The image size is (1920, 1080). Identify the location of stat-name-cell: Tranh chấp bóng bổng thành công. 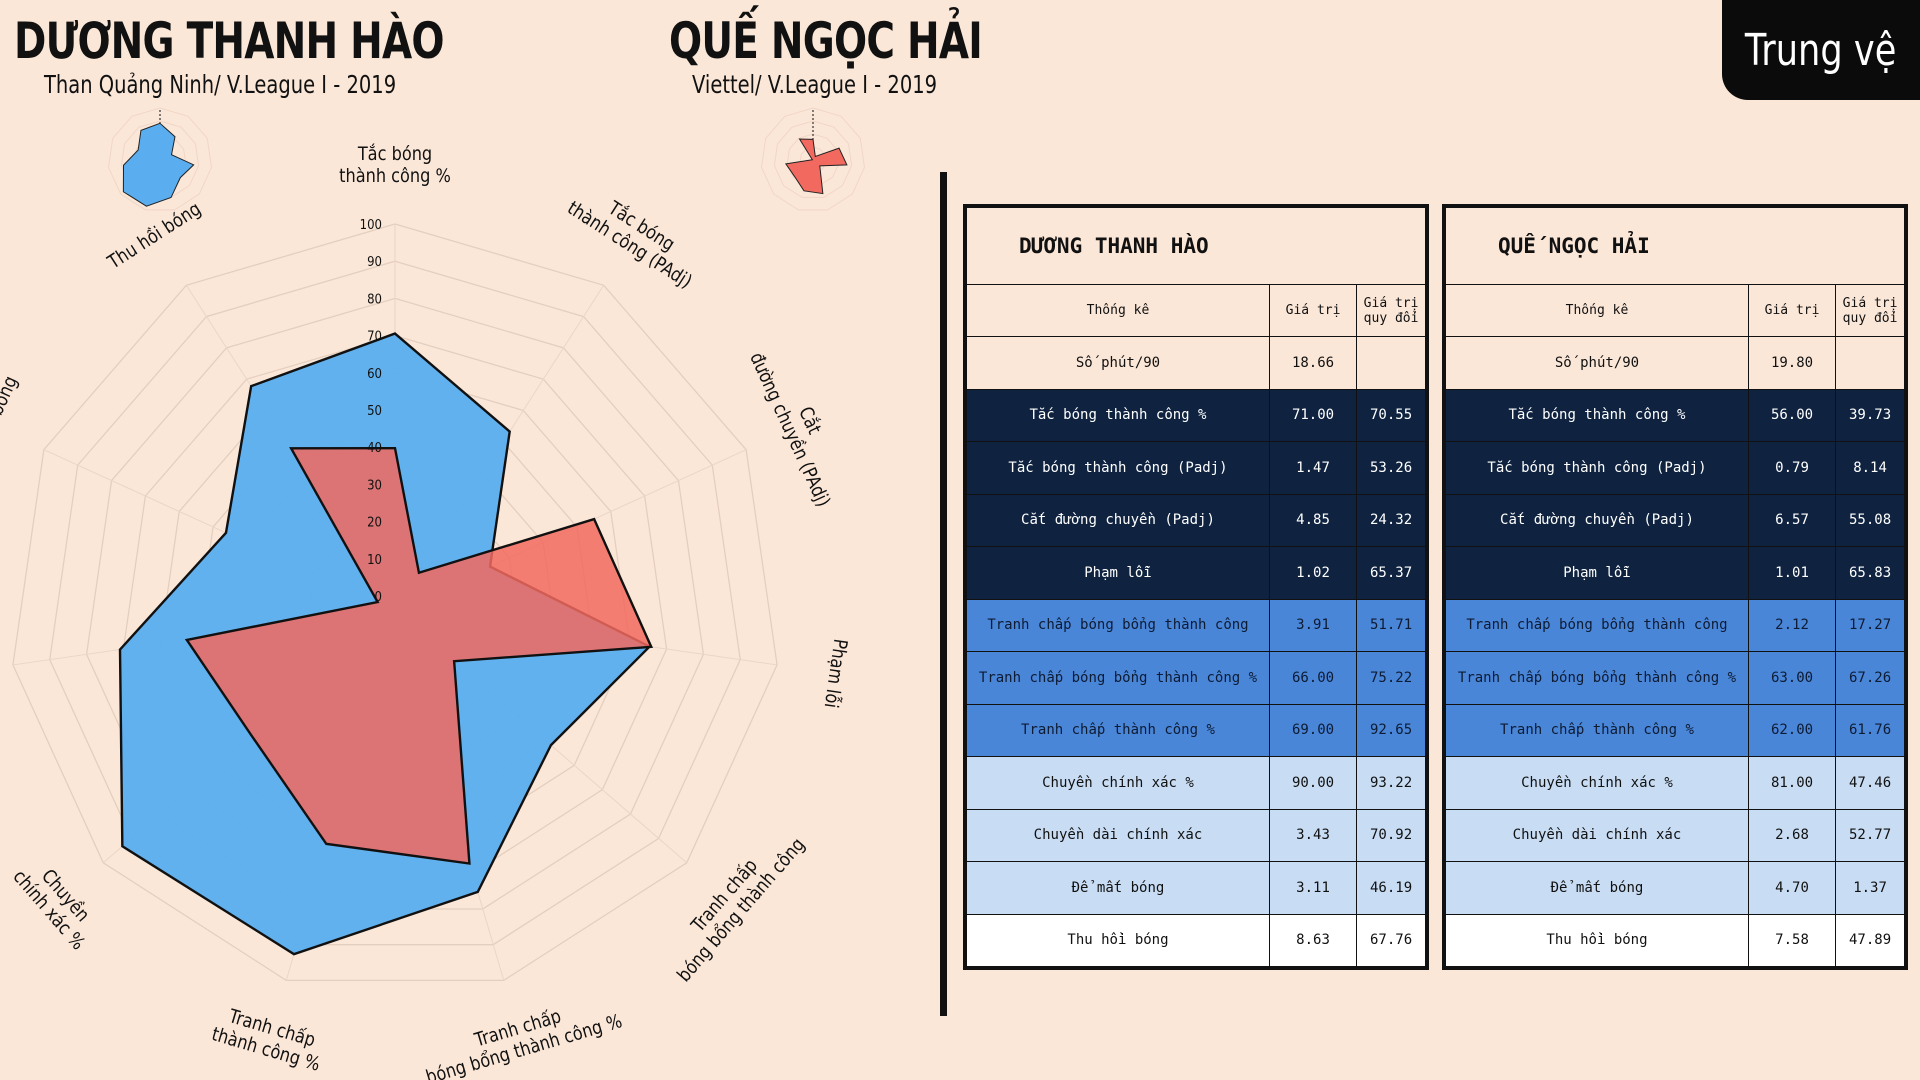
(1118, 625).